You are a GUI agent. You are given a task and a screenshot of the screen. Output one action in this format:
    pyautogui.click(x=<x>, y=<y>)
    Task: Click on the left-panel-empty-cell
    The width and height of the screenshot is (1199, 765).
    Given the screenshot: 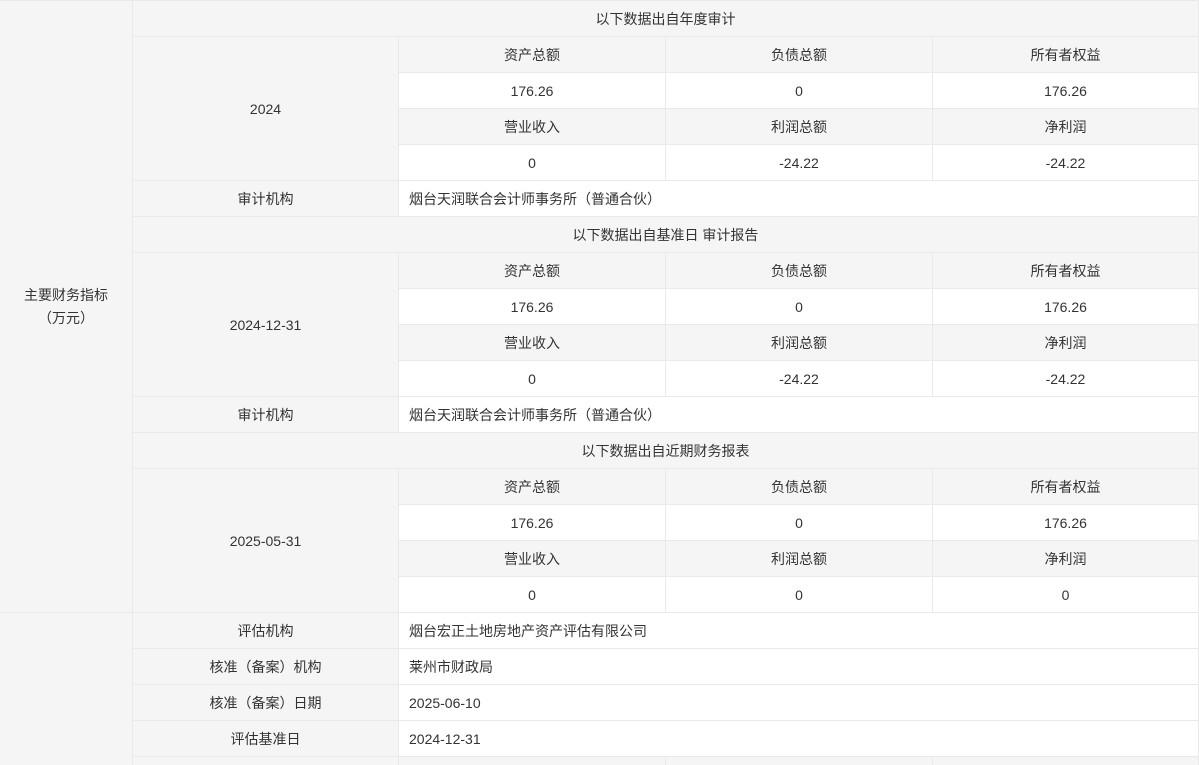 What is the action you would take?
    pyautogui.click(x=66, y=689)
    